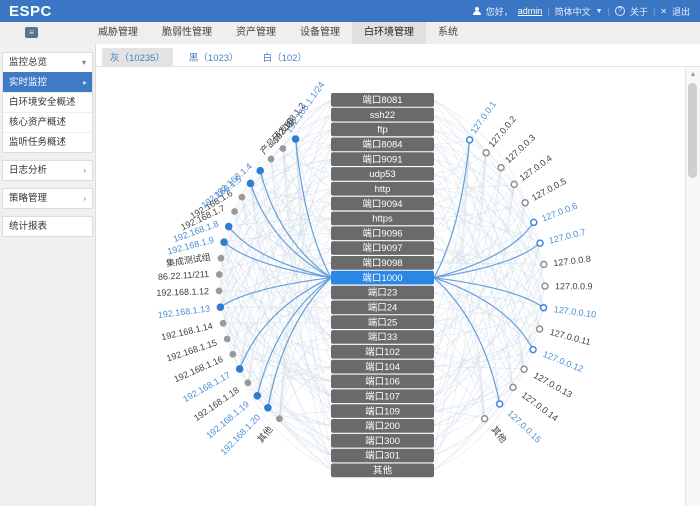  I want to click on scrollbar-thumb, so click(692, 130).